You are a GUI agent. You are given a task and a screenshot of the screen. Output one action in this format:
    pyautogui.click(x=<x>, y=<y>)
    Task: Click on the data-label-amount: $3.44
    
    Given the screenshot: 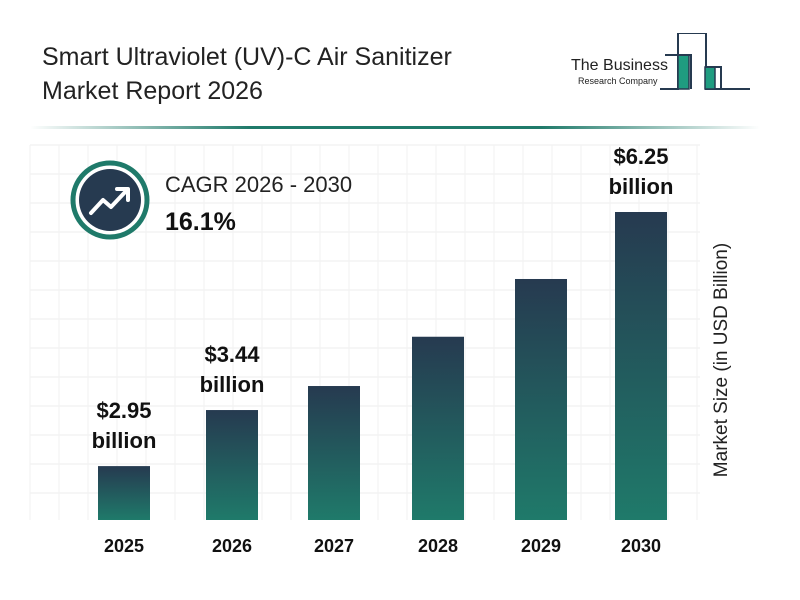 What is the action you would take?
    pyautogui.click(x=232, y=355)
    